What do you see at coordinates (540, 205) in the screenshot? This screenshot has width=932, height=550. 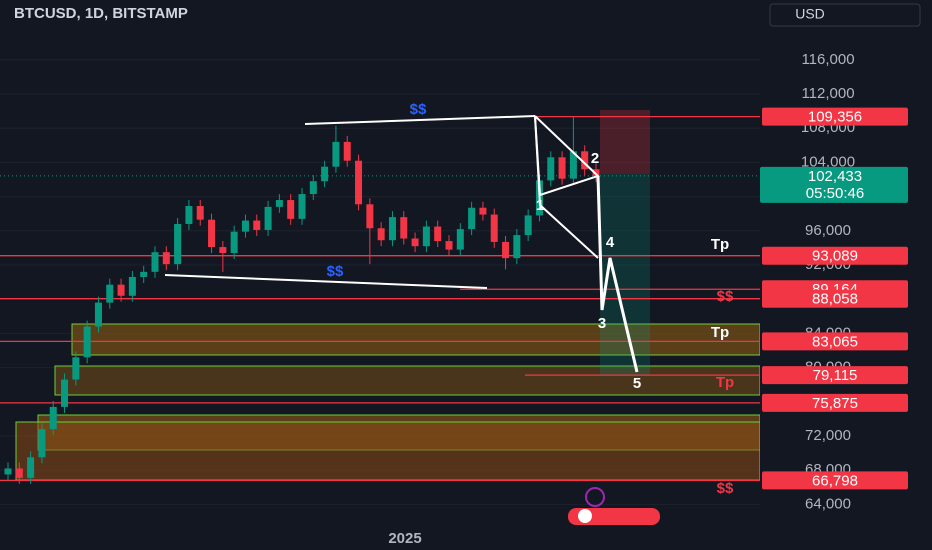 I see `wave-label: 1` at bounding box center [540, 205].